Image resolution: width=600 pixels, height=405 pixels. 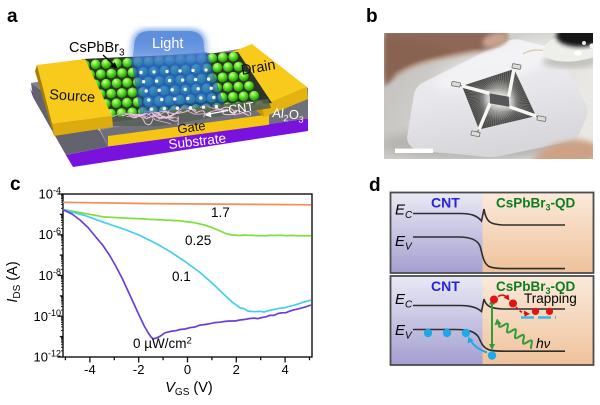 I want to click on svg-text: 0.1, so click(x=181, y=276).